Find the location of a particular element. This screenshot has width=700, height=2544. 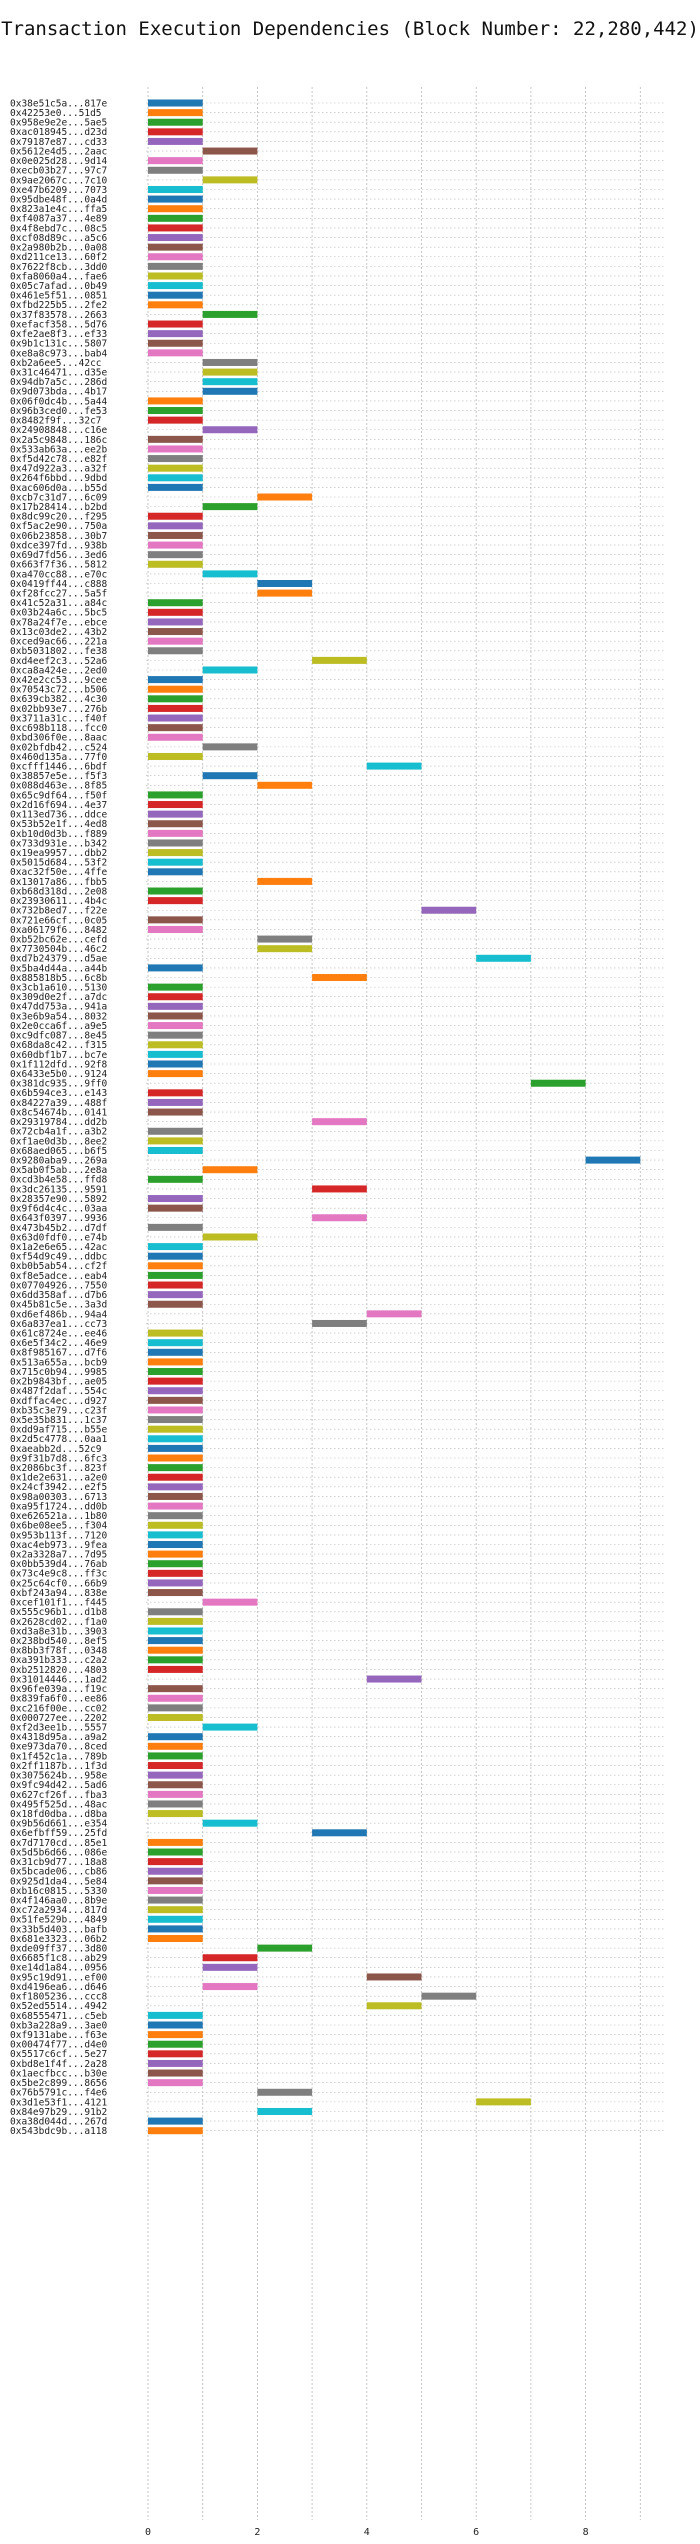

transaction-label: 0x84e97b29...91b2 is located at coordinates (58, 2112).